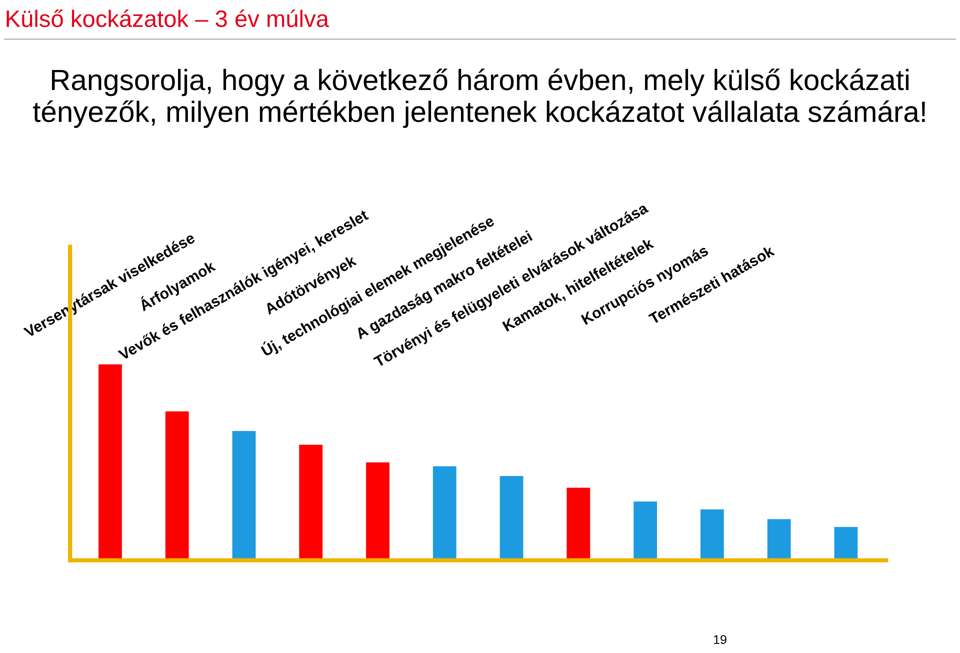 This screenshot has height=653, width=960. Describe the element at coordinates (479, 98) in the screenshot. I see `chart-subtitle: Rangsorolja, hogy a következő három évben, mely külső kockázati tényezők, milyen mértékben jelentenek kockázatot vállalata számára!` at that location.